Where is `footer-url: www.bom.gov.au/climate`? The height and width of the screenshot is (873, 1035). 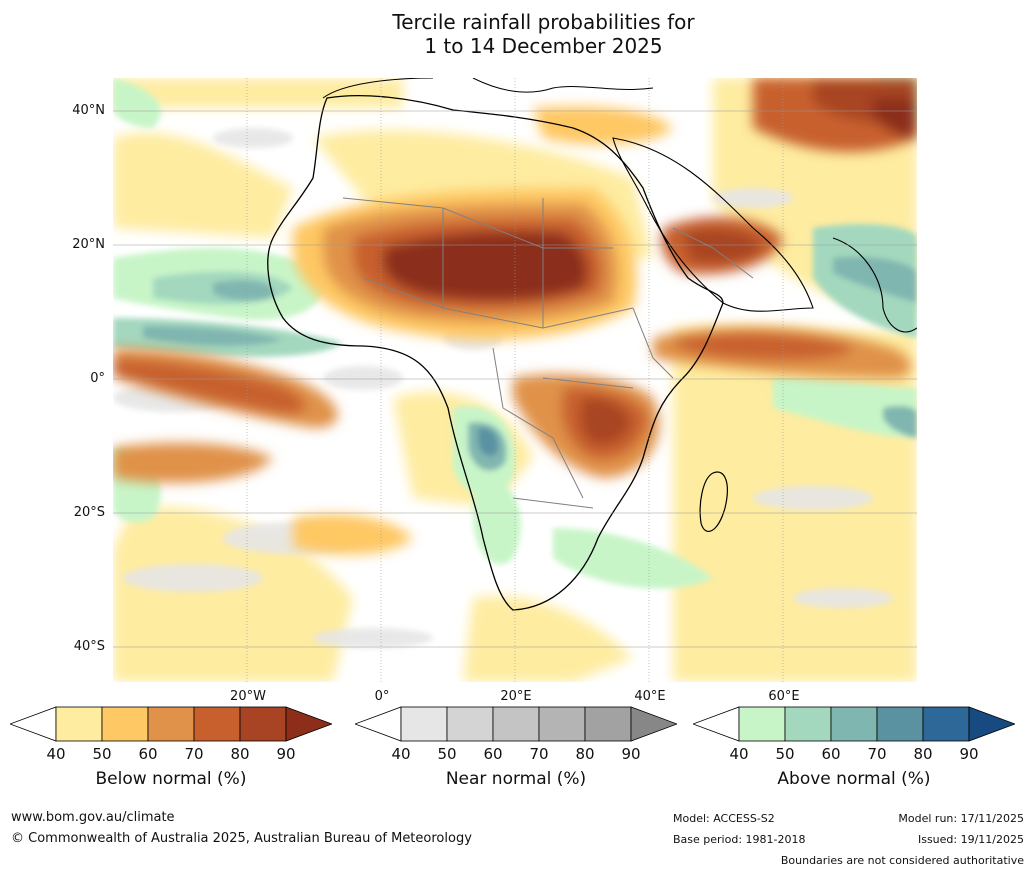
footer-url: www.bom.gov.au/climate is located at coordinates (93, 817).